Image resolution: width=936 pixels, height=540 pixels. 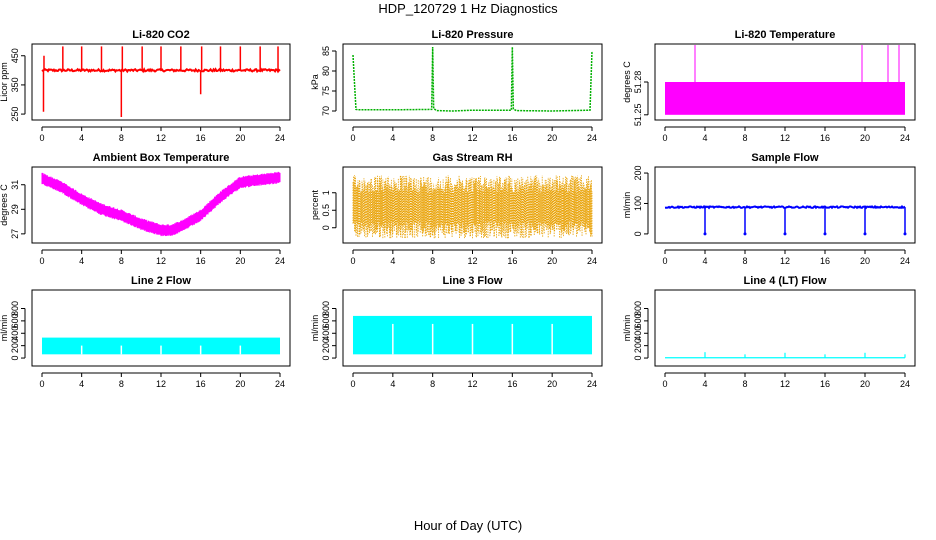 I want to click on y-axis: 00.51, so click(x=329, y=210).